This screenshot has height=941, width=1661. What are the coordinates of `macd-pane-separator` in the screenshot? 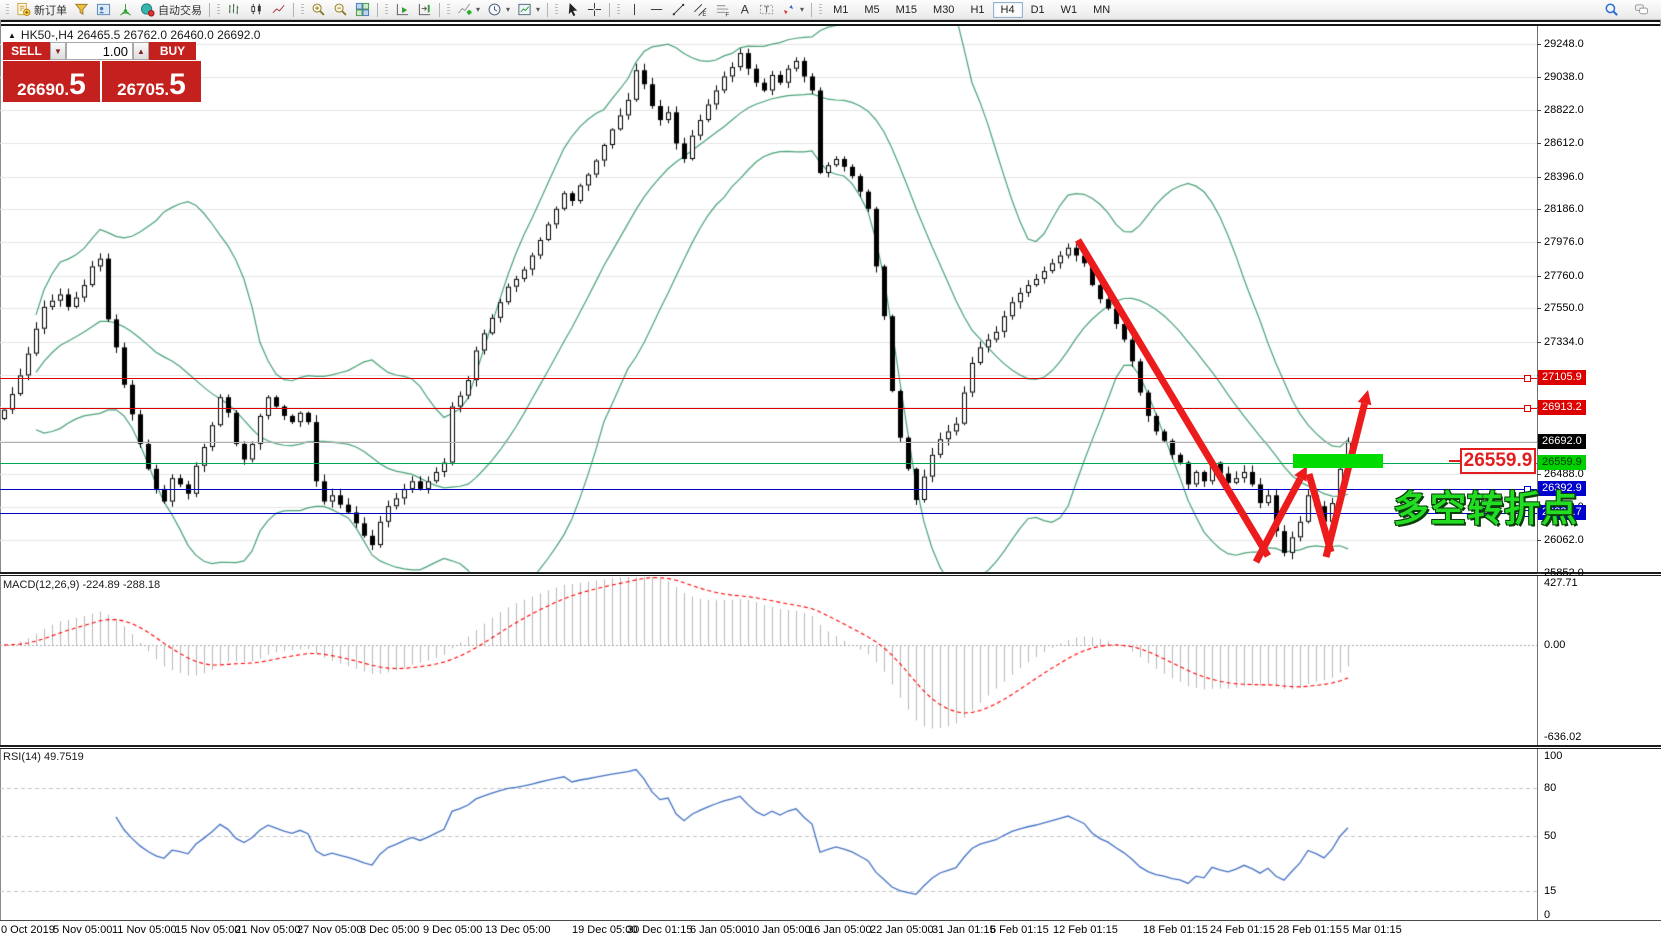 It's located at (830, 574).